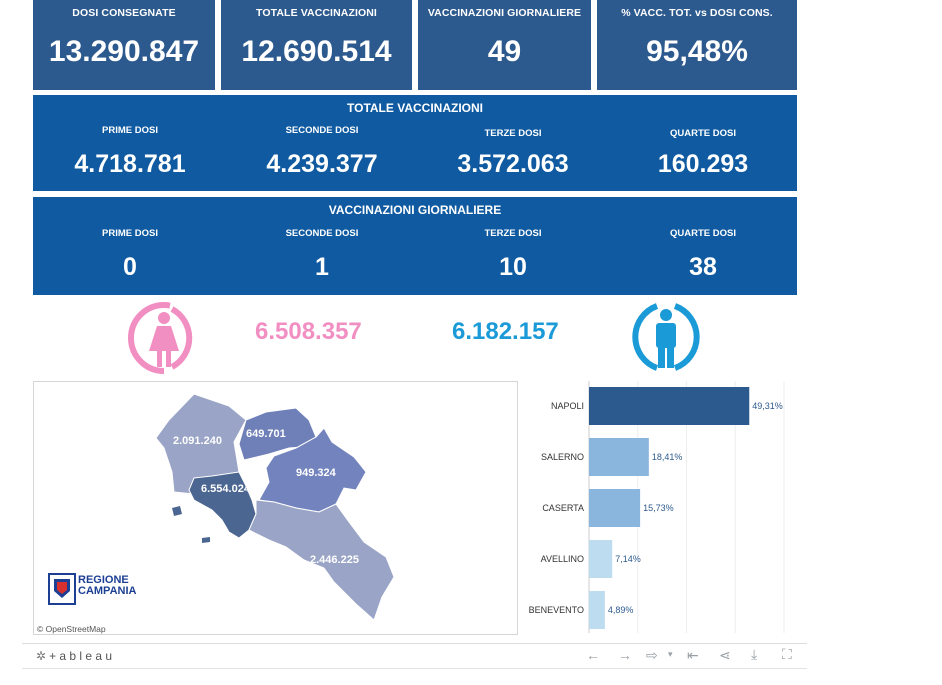 The width and height of the screenshot is (942, 685). I want to click on map-label-salerno: 2.446.225, so click(334, 560).